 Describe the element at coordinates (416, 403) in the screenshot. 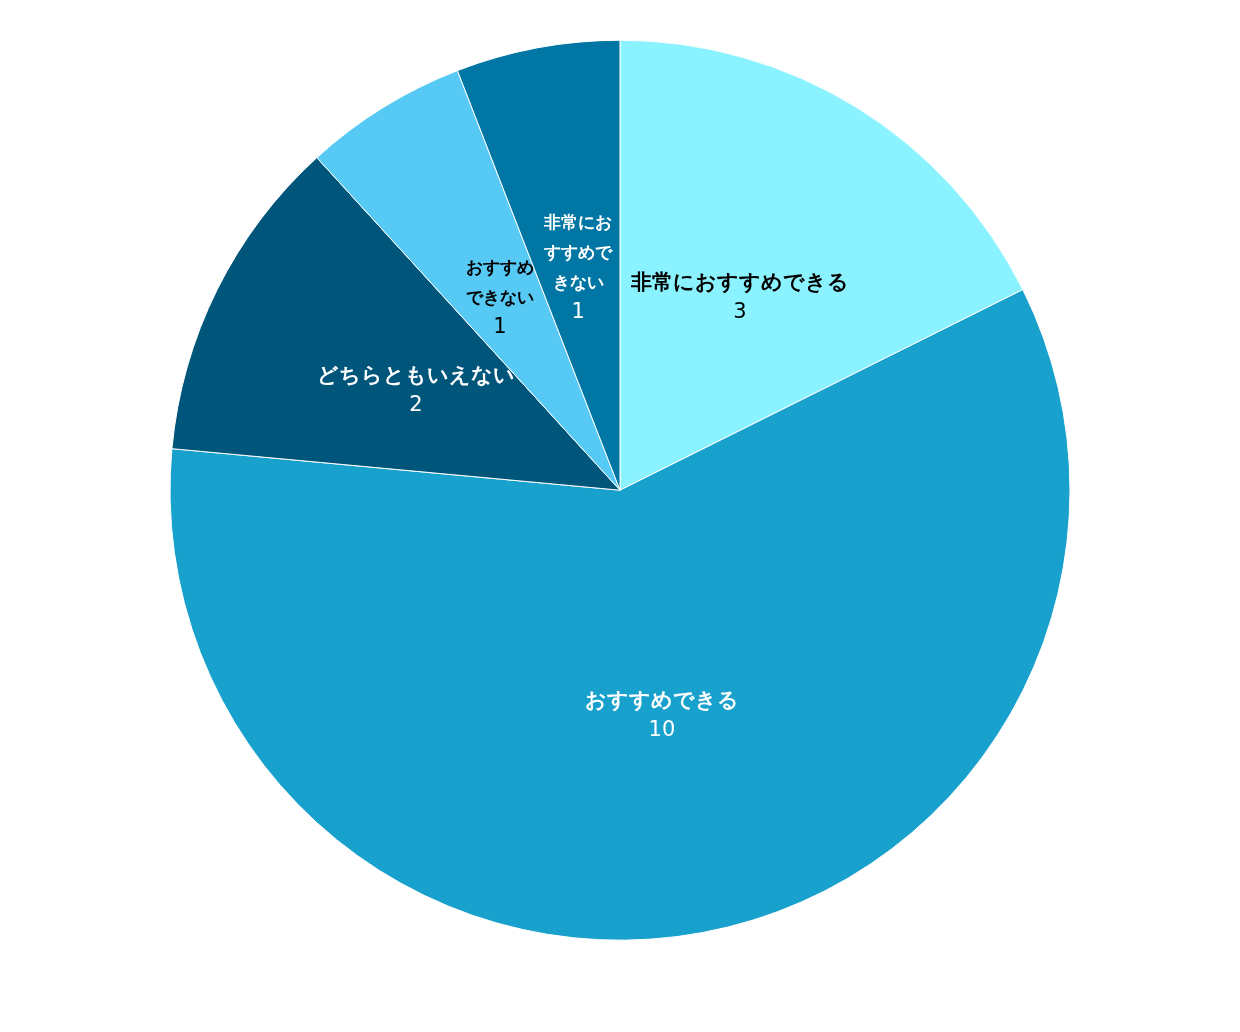

I see `data-label: 2` at that location.